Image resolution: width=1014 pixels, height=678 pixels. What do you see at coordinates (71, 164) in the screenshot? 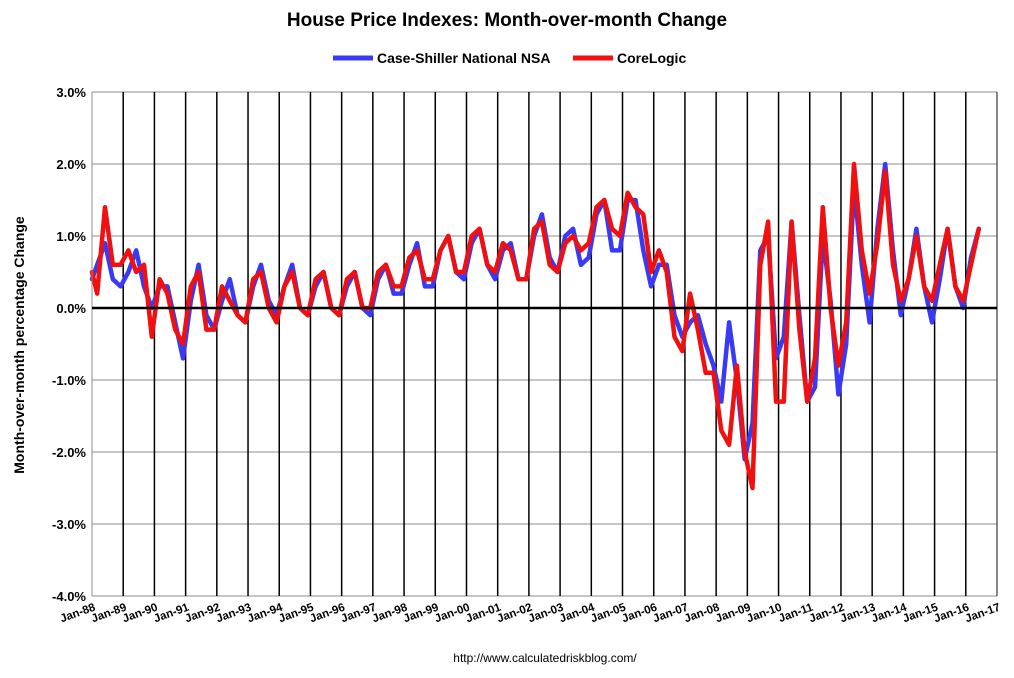
I see `y-tick-label: 2.0%` at bounding box center [71, 164].